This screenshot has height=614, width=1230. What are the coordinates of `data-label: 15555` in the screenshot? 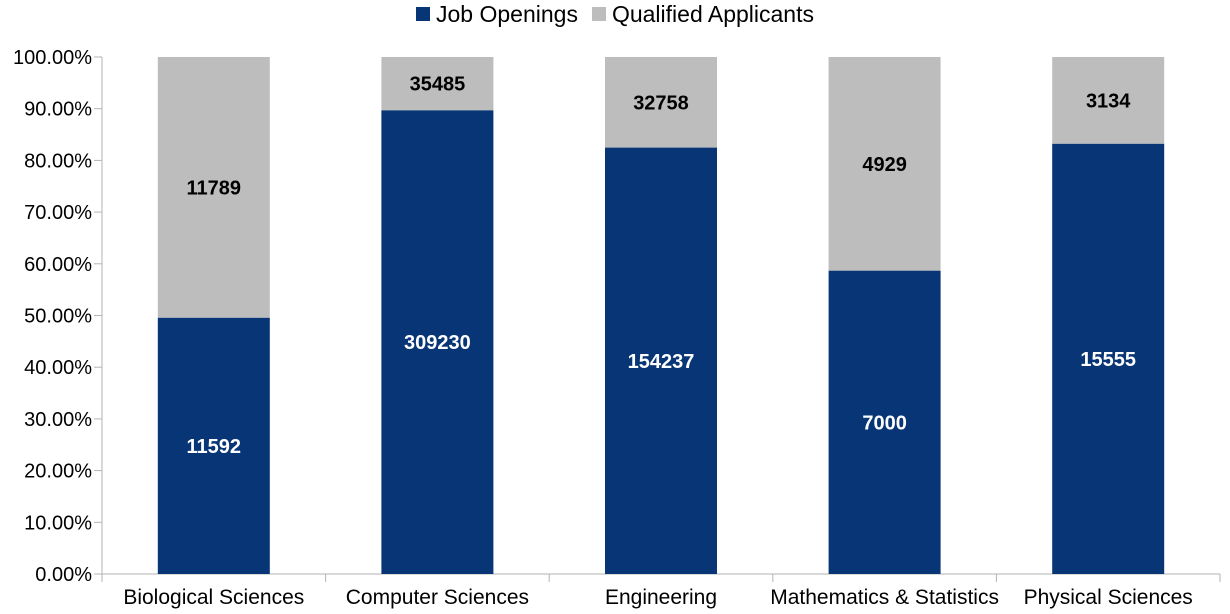 It's located at (1108, 360).